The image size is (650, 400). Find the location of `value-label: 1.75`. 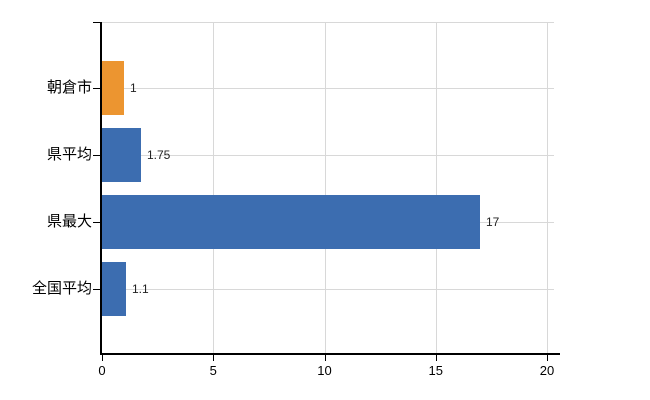

value-label: 1.75 is located at coordinates (159, 155).